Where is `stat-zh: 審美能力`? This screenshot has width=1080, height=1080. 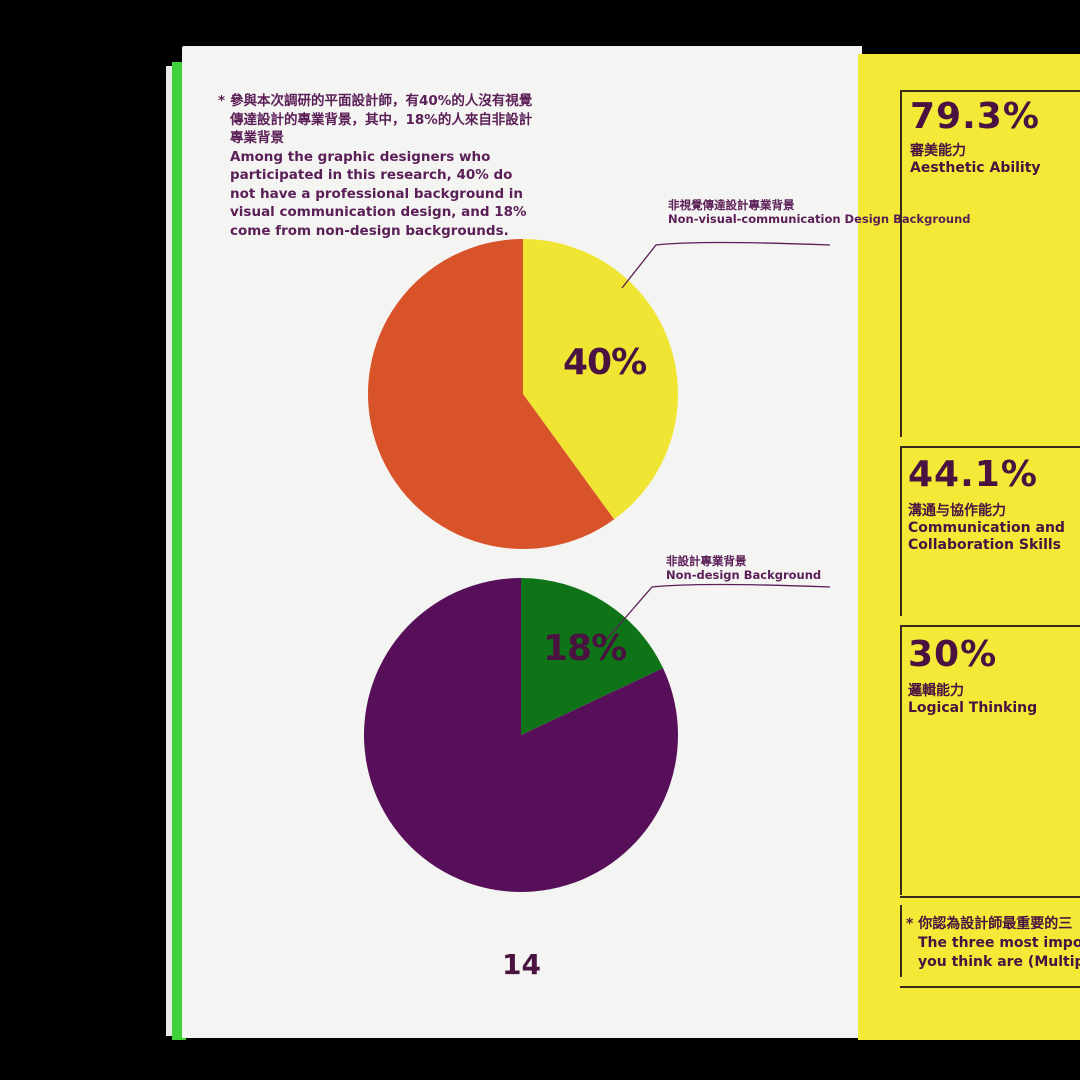 stat-zh: 審美能力 is located at coordinates (938, 151).